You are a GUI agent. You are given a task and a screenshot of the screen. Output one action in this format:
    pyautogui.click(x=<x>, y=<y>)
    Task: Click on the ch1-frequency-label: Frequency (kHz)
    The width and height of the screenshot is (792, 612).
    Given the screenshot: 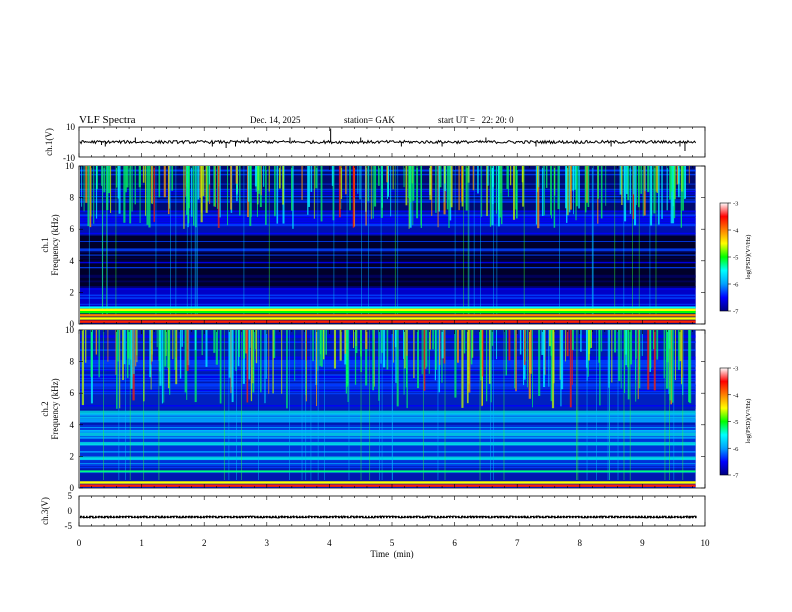 What is the action you would take?
    pyautogui.click(x=55, y=244)
    